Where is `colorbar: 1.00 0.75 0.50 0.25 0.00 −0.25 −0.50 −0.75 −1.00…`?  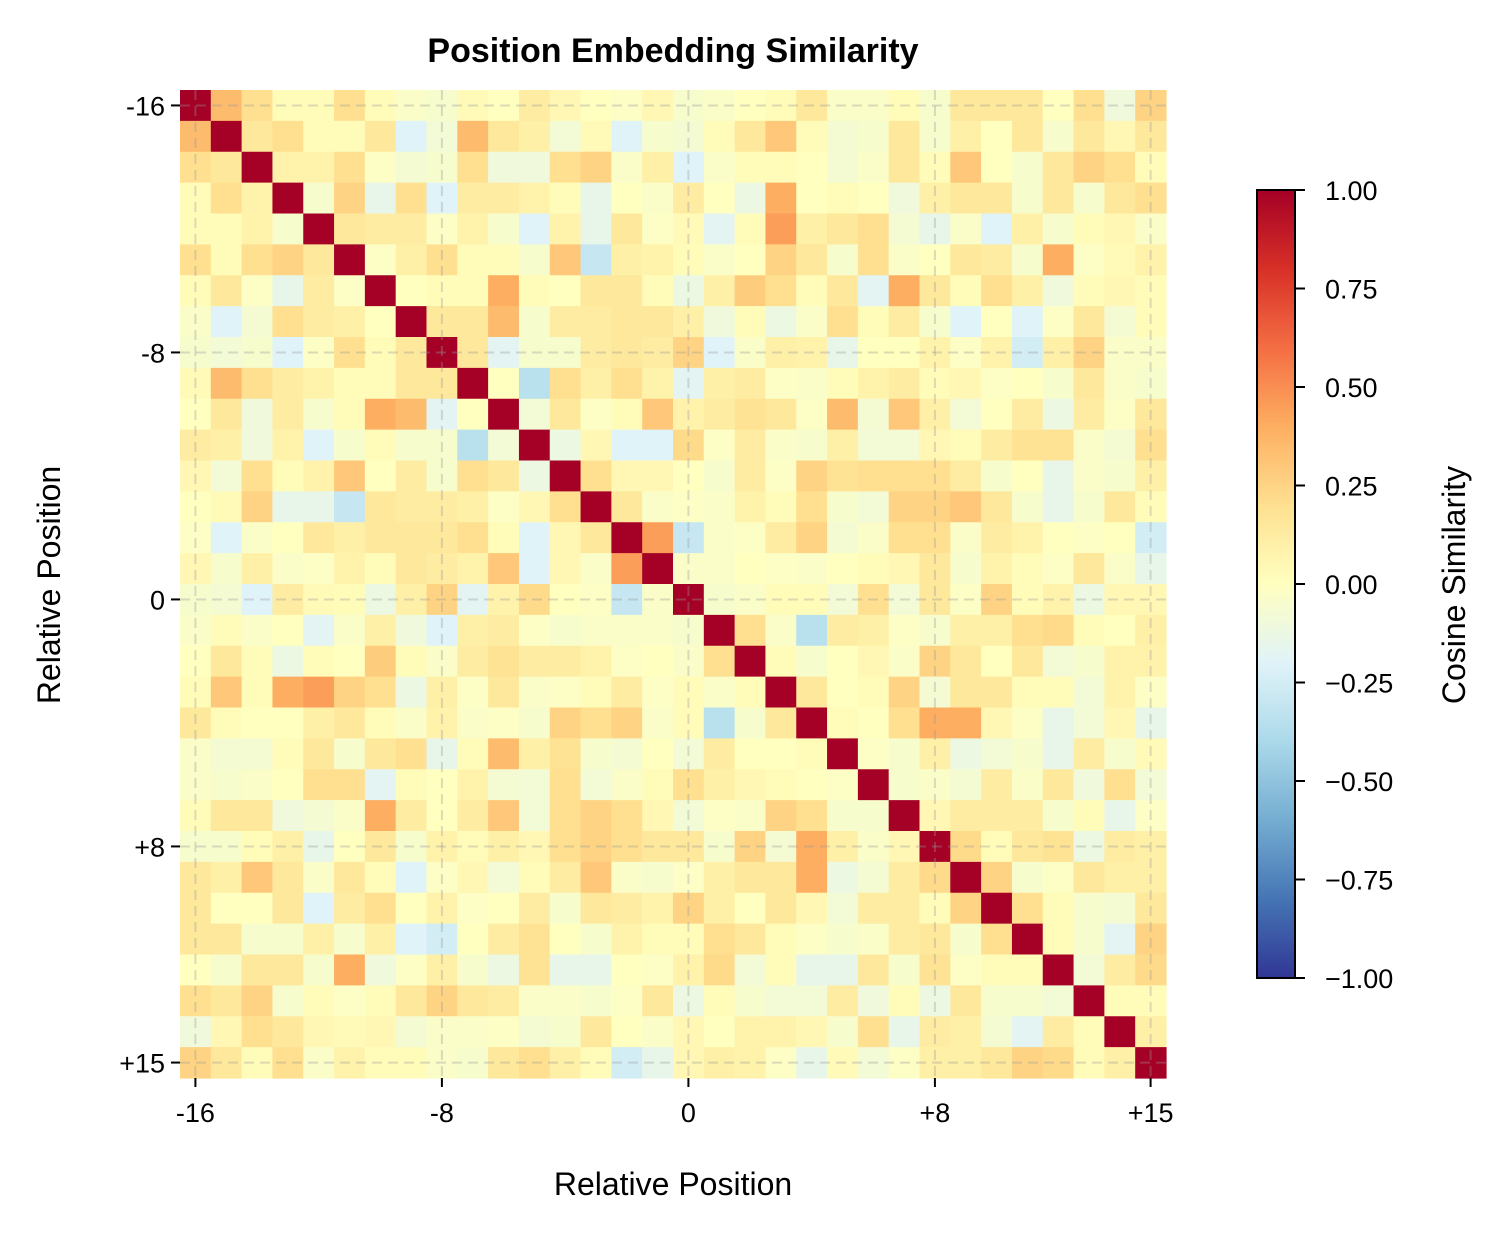
colorbar: 1.00 0.75 0.50 0.25 0.00 −0.25 −0.50 −0.75 −1.00… is located at coordinates (1364, 585).